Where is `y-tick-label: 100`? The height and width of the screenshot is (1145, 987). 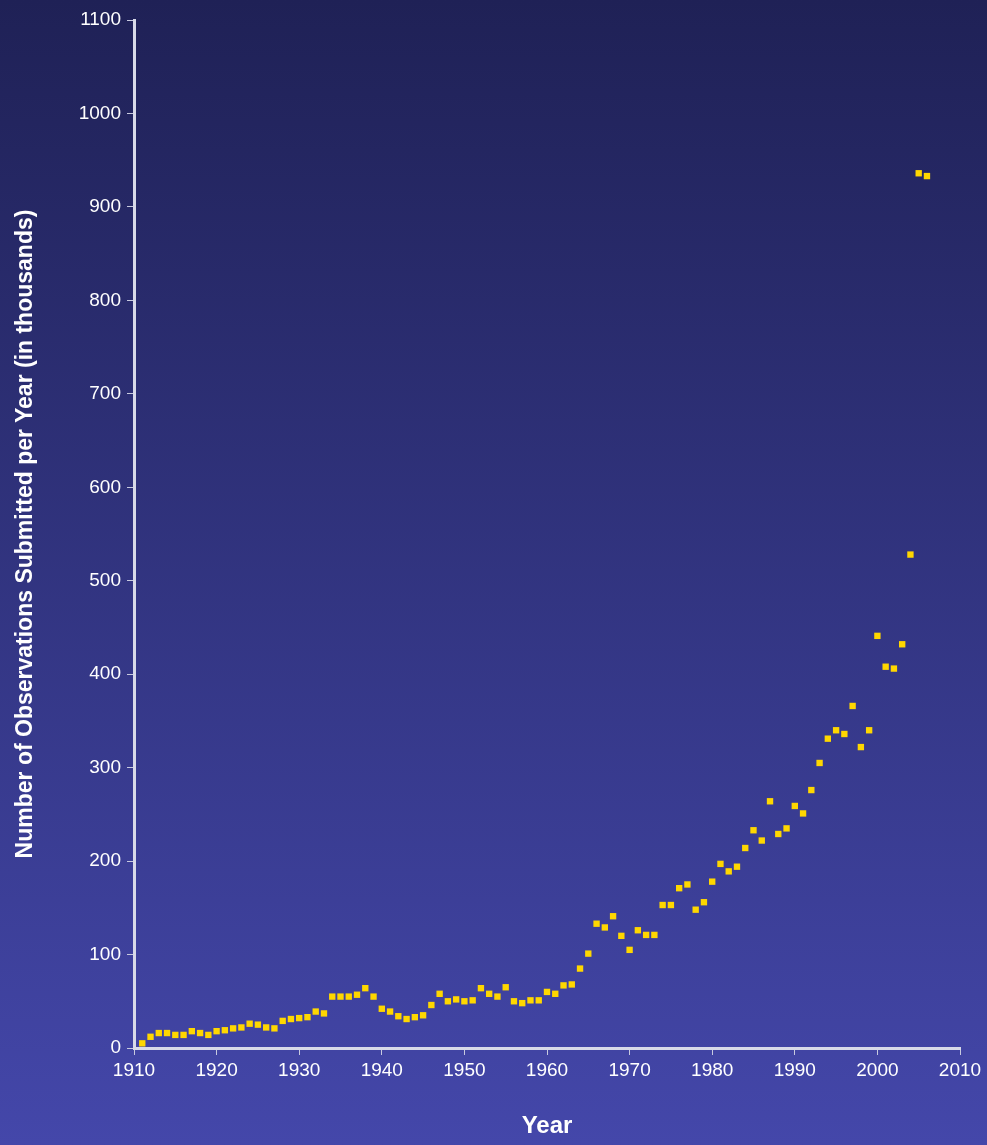 y-tick-label: 100 is located at coordinates (105, 953).